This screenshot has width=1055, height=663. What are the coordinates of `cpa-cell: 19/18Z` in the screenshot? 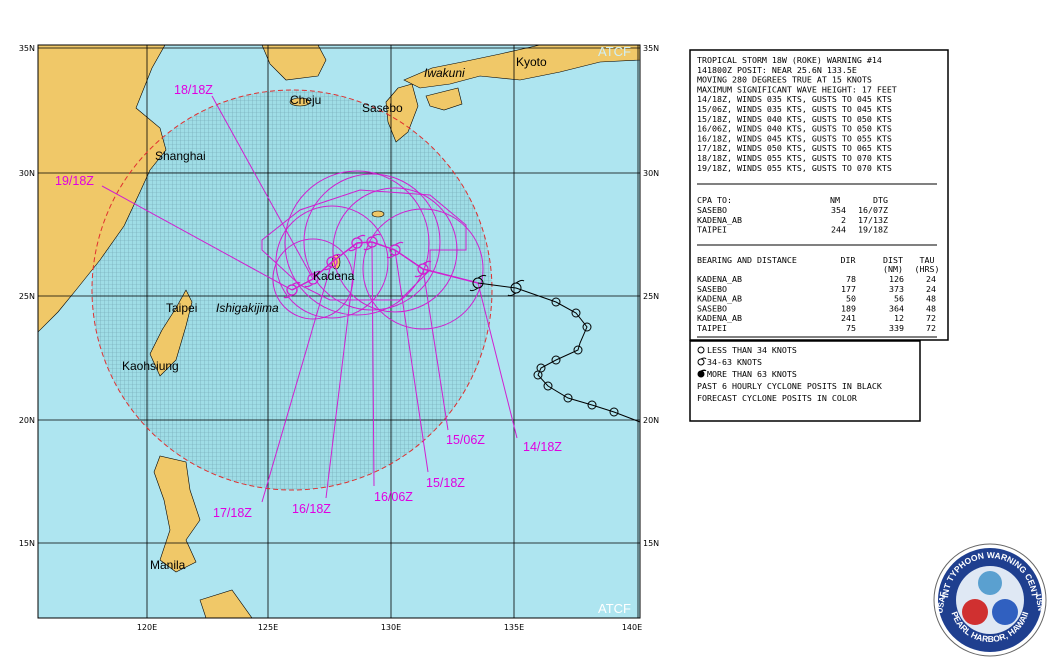 It's located at (873, 230).